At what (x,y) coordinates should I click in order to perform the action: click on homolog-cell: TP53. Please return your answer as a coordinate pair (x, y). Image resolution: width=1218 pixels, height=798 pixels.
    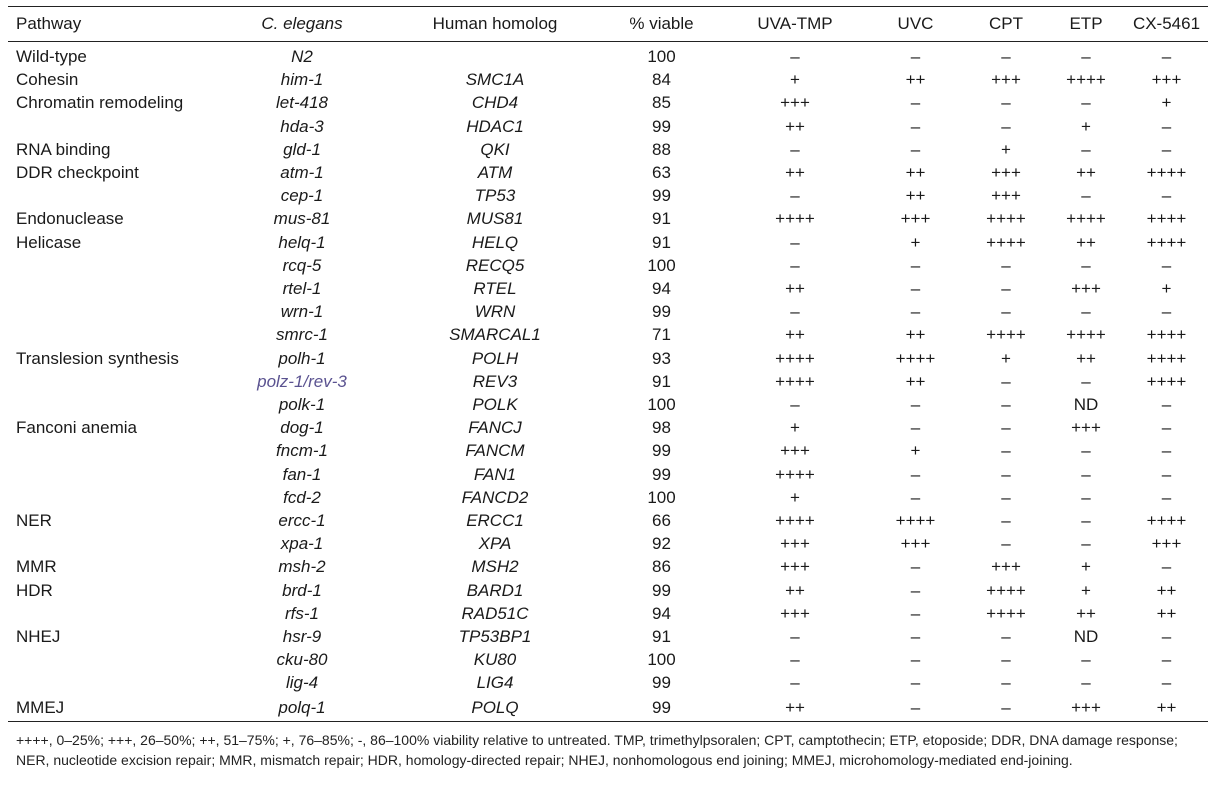
    Looking at the image, I should click on (495, 196).